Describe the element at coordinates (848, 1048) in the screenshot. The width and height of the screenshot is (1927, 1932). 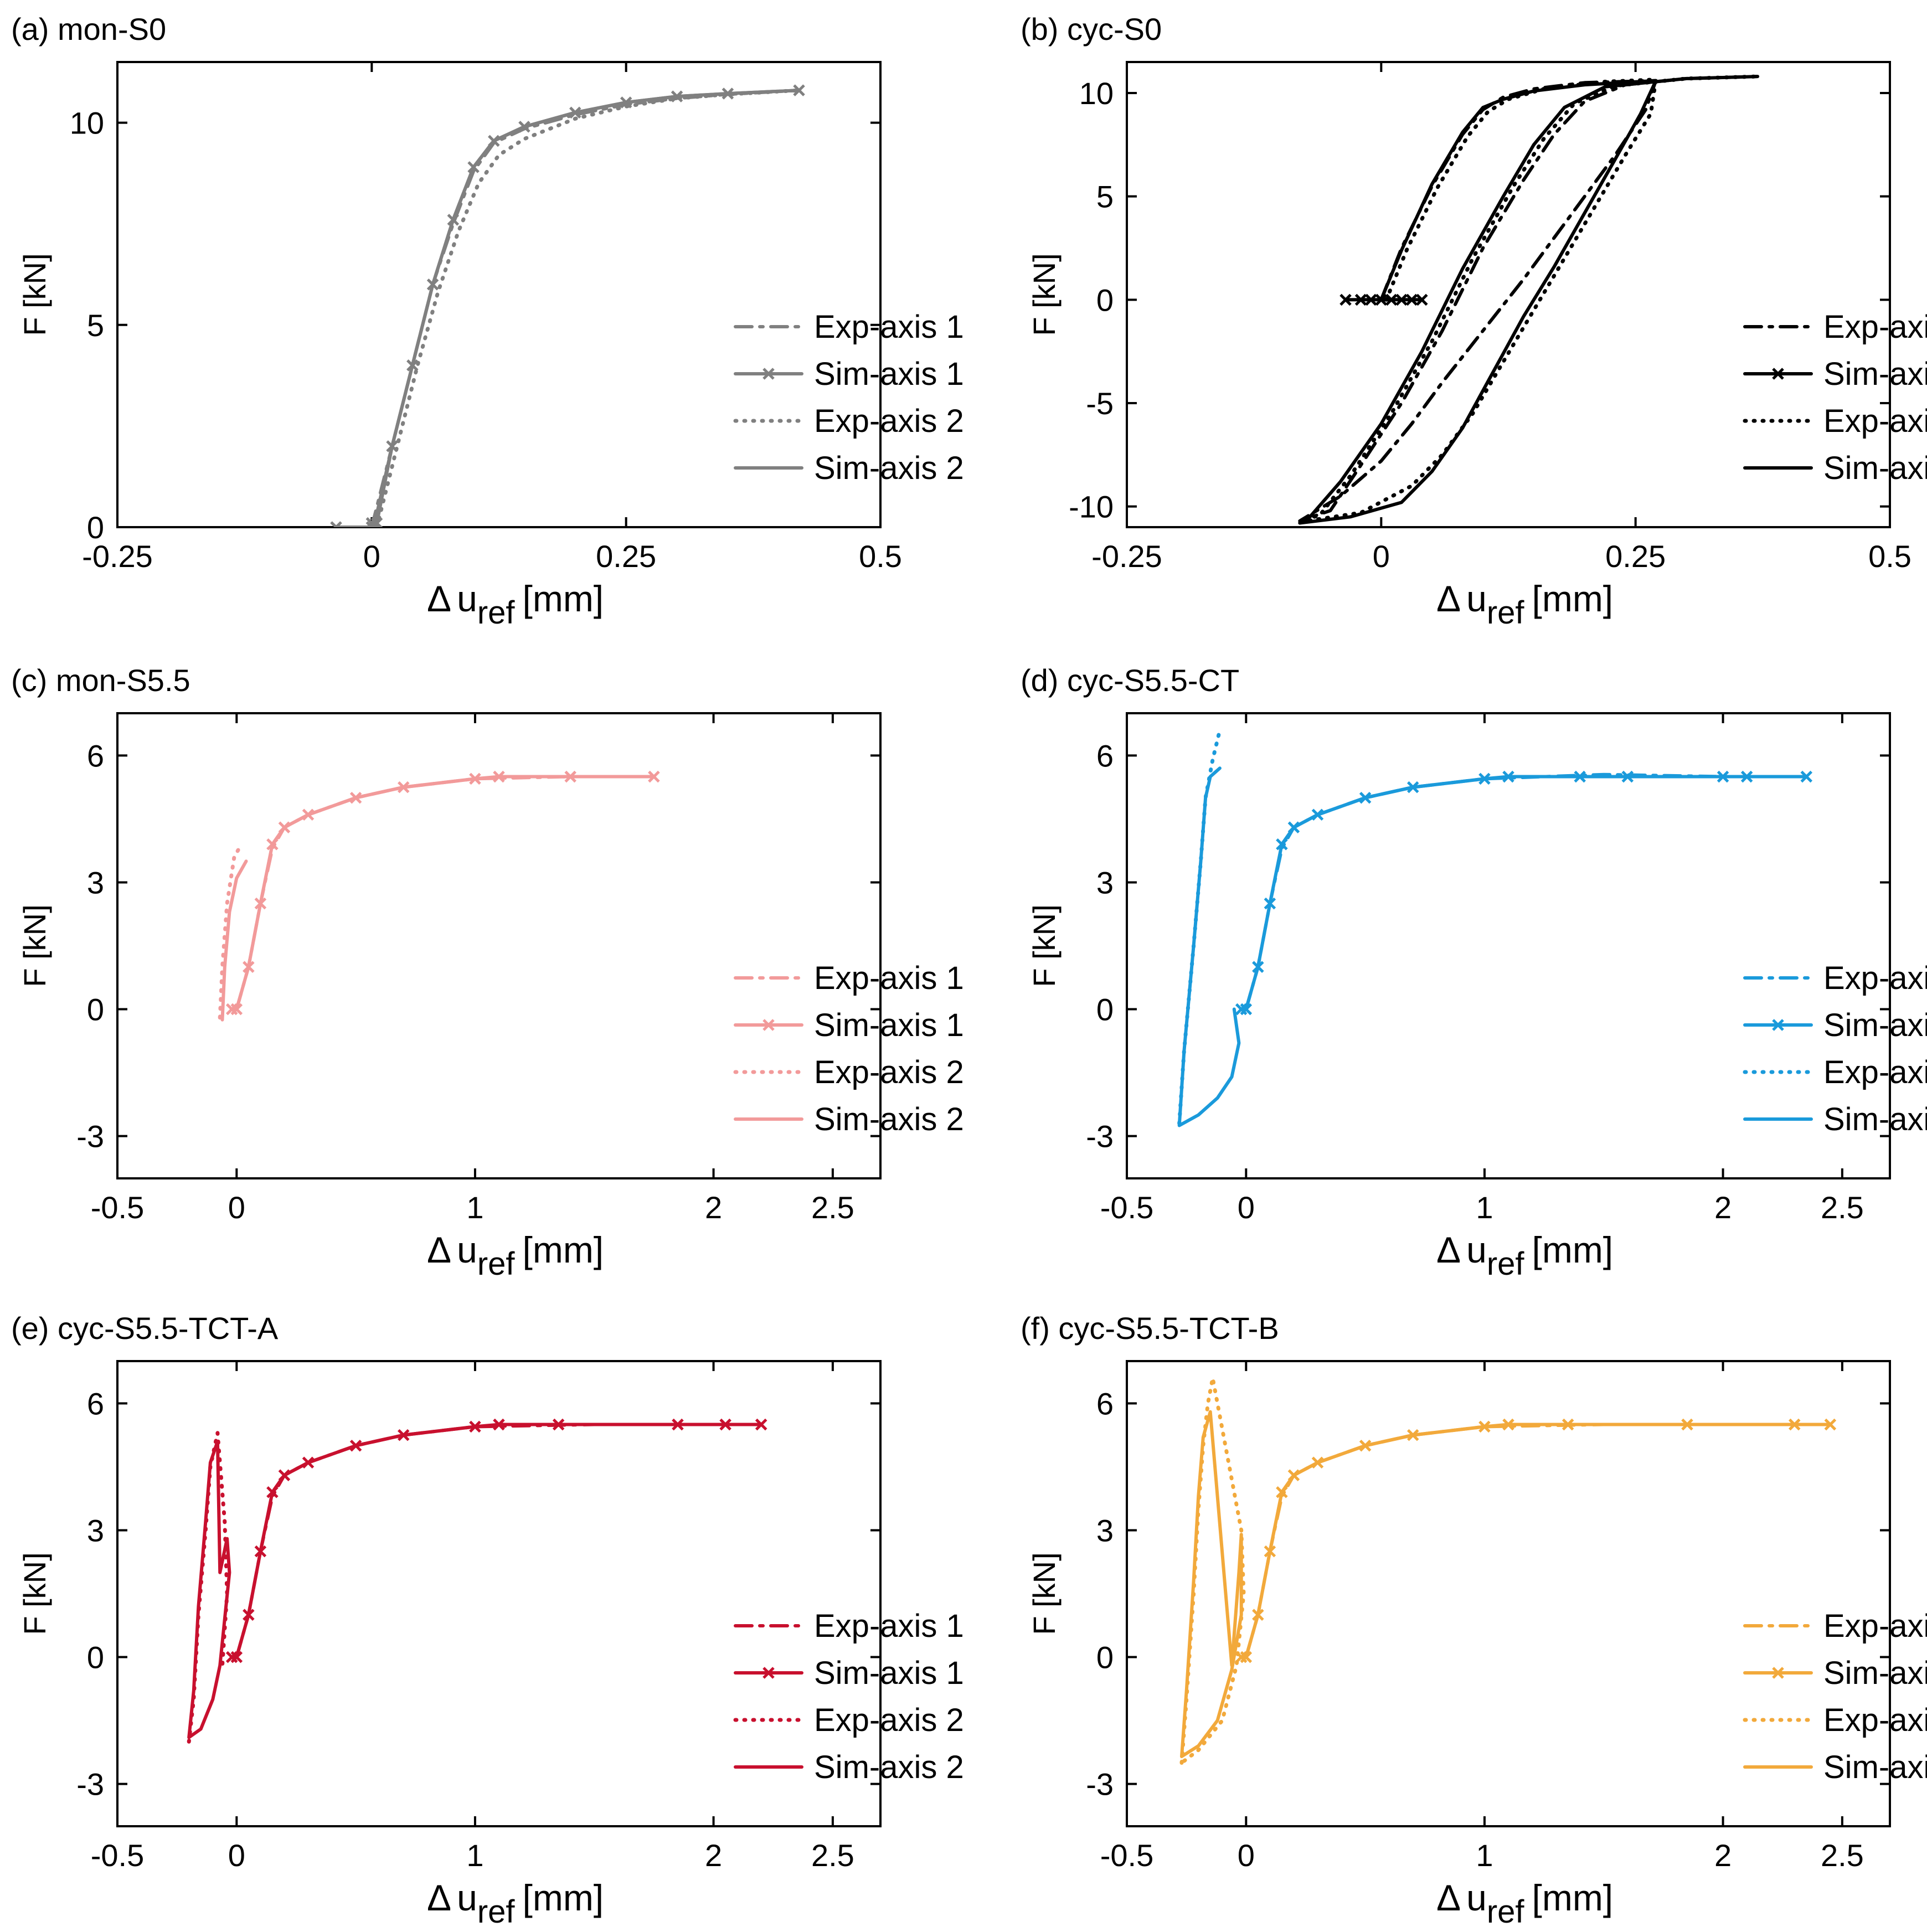
I see `legend: Exp-axis 1 Sim-axis 1 Exp-axis 2 Sim-axis 2` at that location.